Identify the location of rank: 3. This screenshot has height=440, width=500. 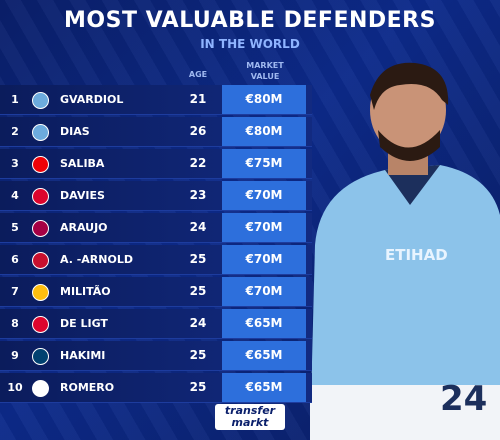
(15, 163).